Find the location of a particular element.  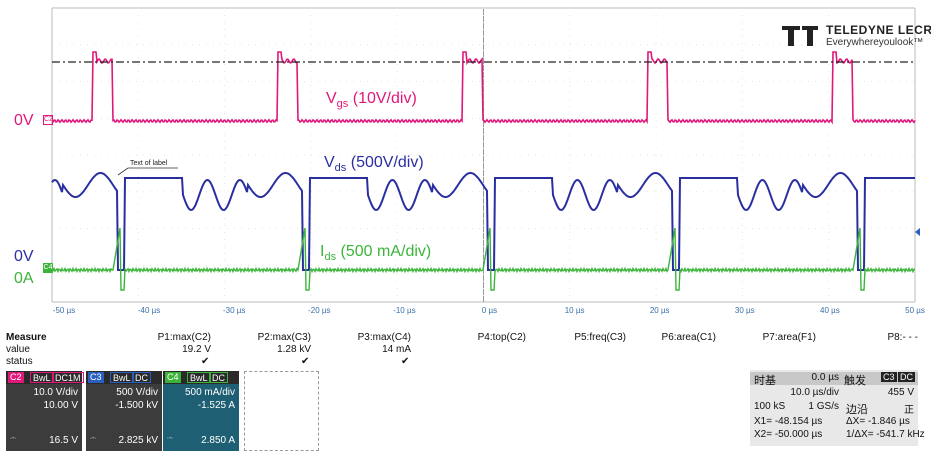

vds-ref-label: 0V is located at coordinates (24, 256).